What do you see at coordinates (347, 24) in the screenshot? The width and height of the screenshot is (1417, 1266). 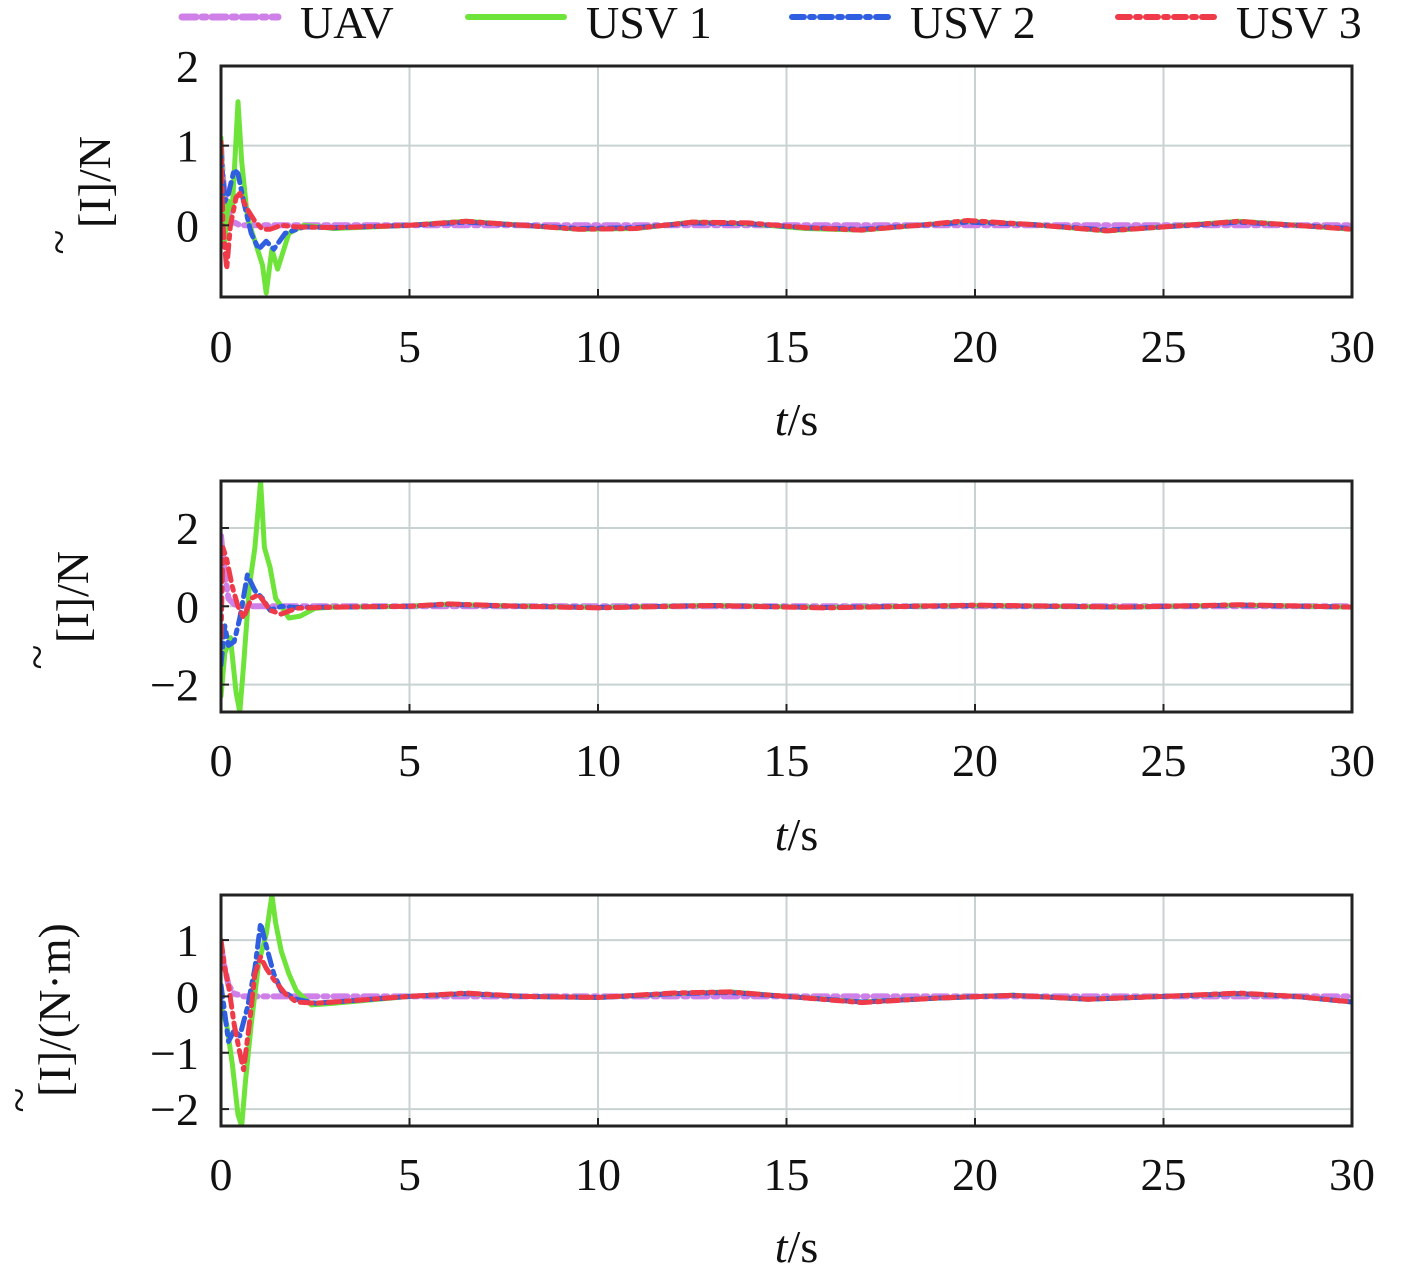 I see `legend-label: UAV` at bounding box center [347, 24].